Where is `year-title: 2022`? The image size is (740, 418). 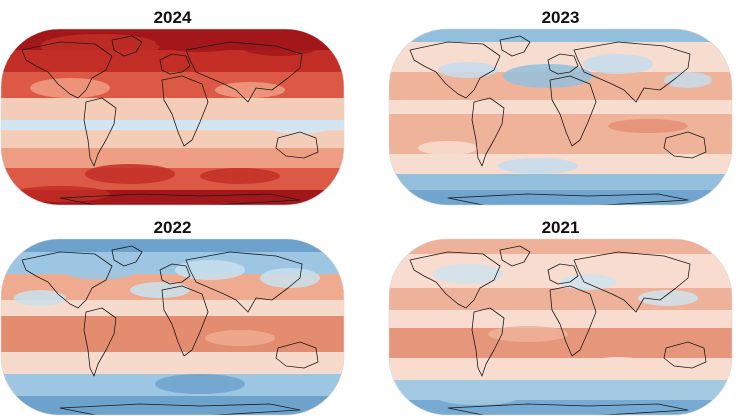
year-title: 2022 is located at coordinates (172, 227).